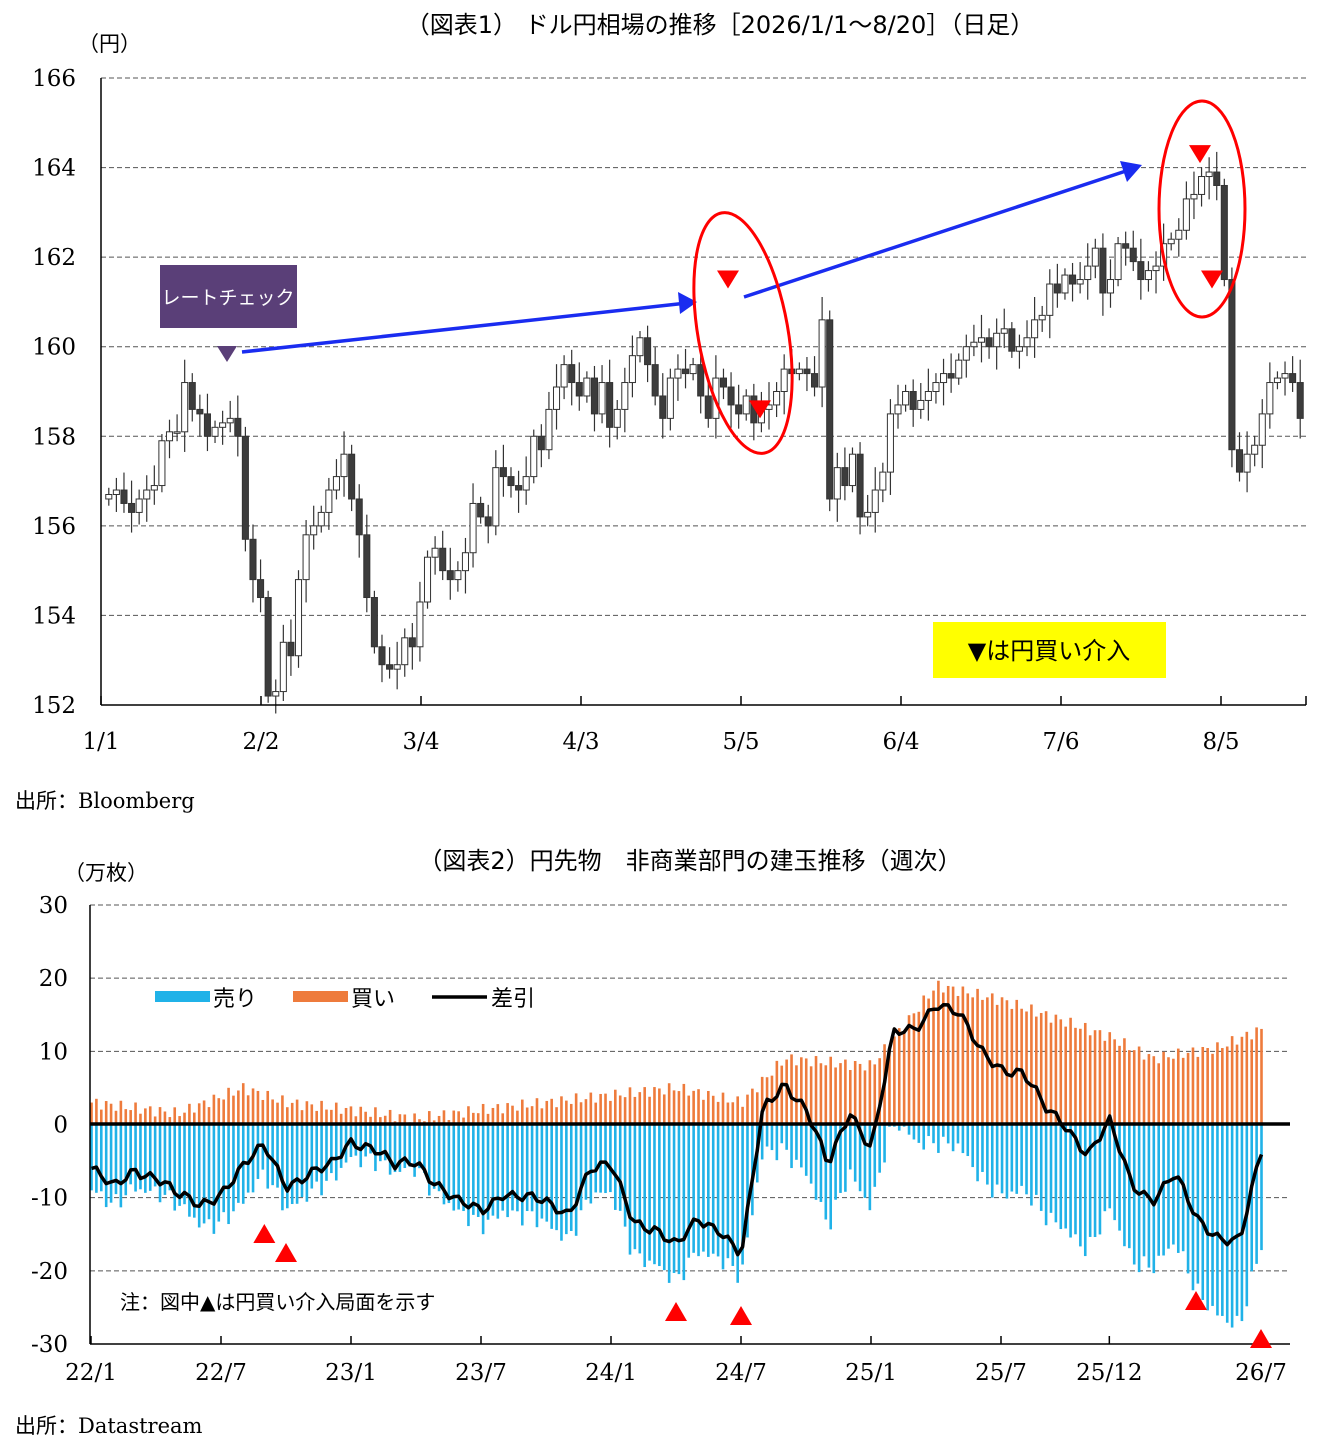 The width and height of the screenshot is (1326, 1452). I want to click on y-tick-label: 166, so click(54, 79).